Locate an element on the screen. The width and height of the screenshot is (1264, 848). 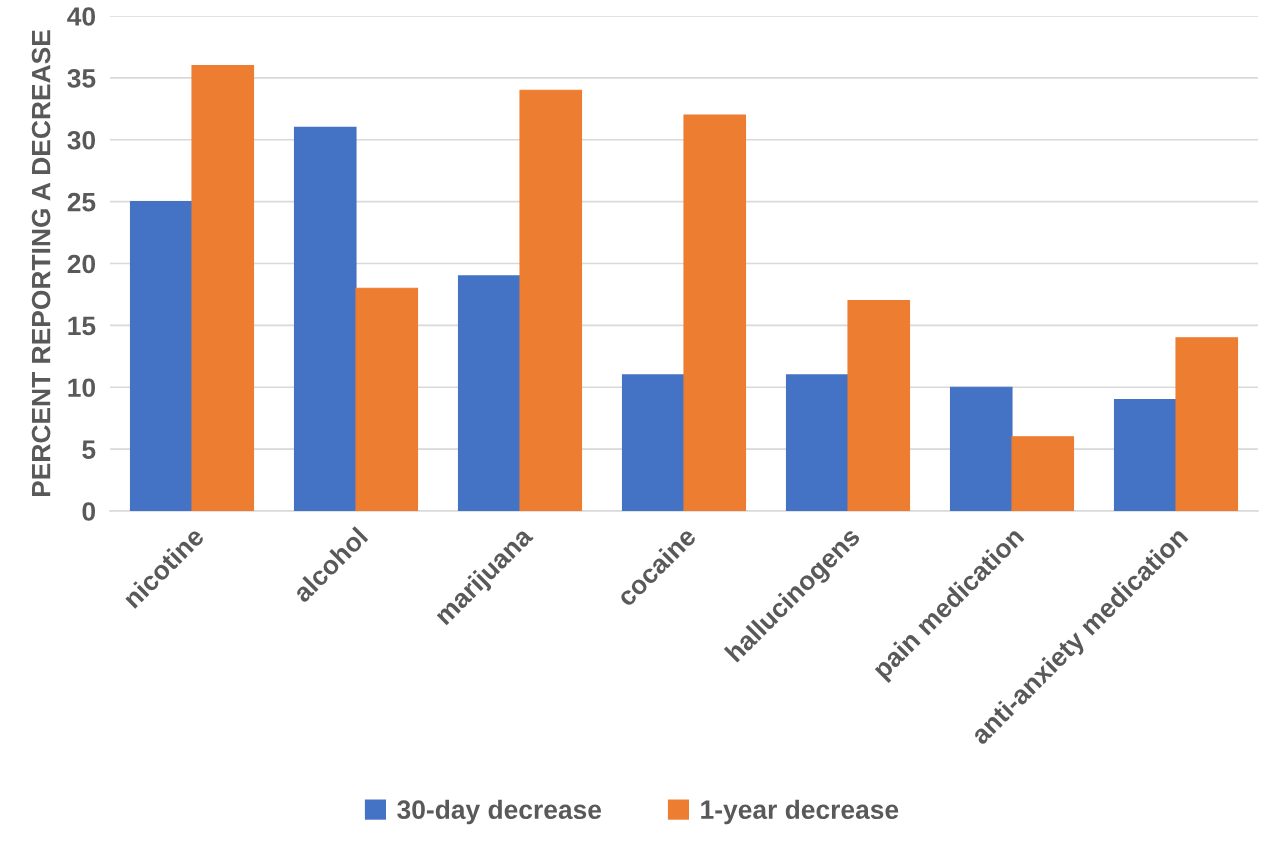
y-tick-label: 5 is located at coordinates (89, 449).